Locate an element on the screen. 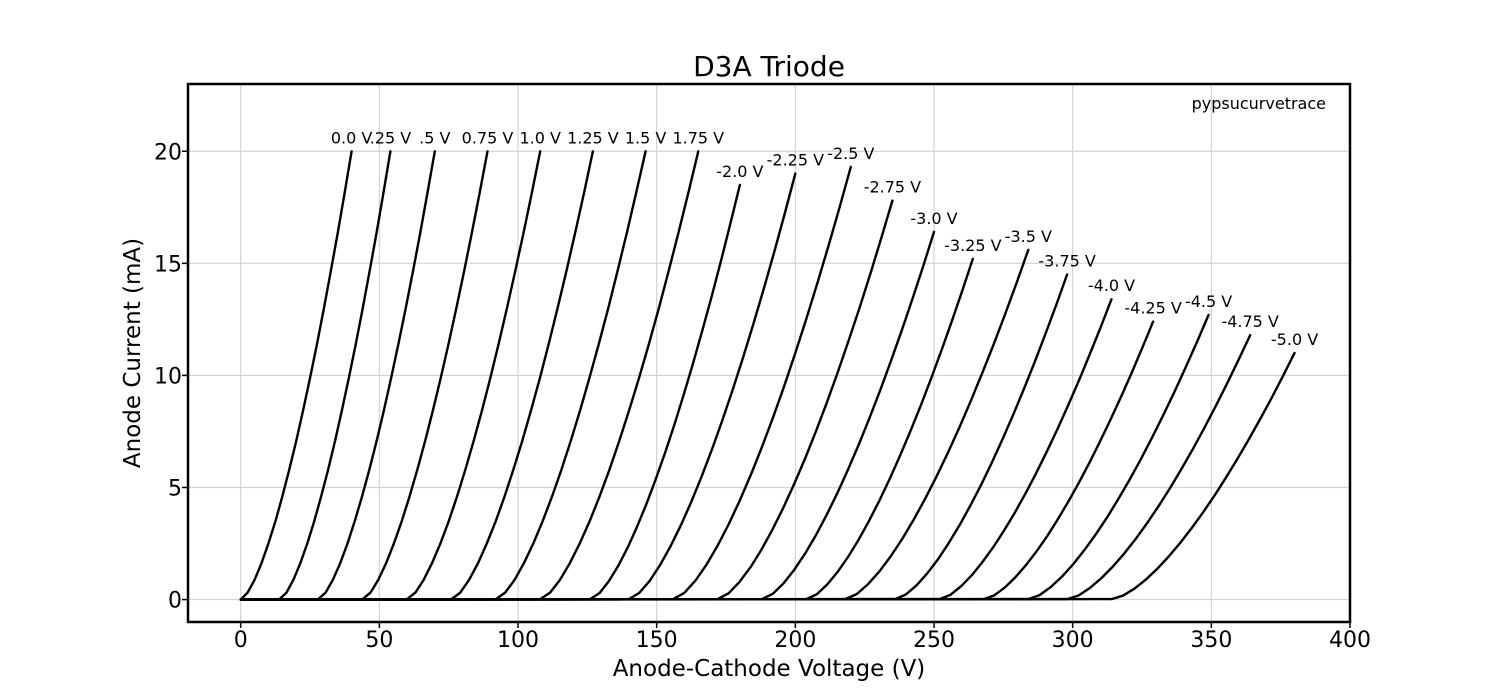 This screenshot has width=1500, height=700. x-tick-label: 400 is located at coordinates (1350, 640).